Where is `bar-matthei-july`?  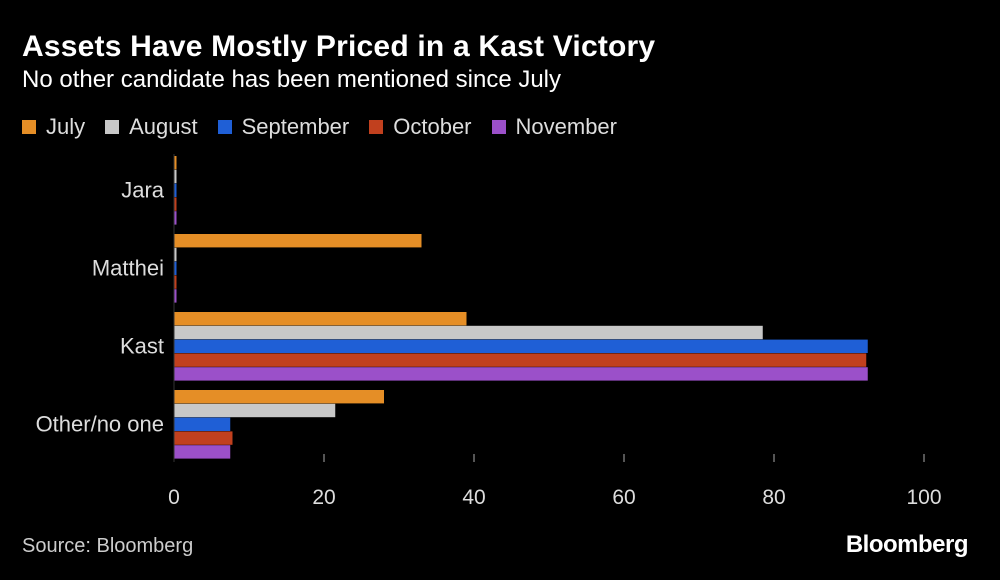 bar-matthei-july is located at coordinates (298, 241).